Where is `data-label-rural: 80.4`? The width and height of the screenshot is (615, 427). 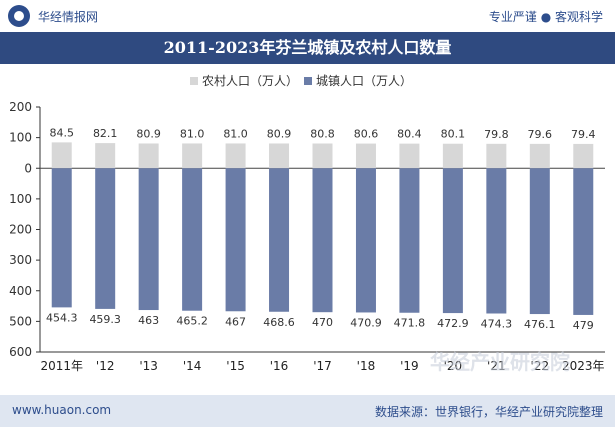
data-label-rural: 80.4 is located at coordinates (409, 134).